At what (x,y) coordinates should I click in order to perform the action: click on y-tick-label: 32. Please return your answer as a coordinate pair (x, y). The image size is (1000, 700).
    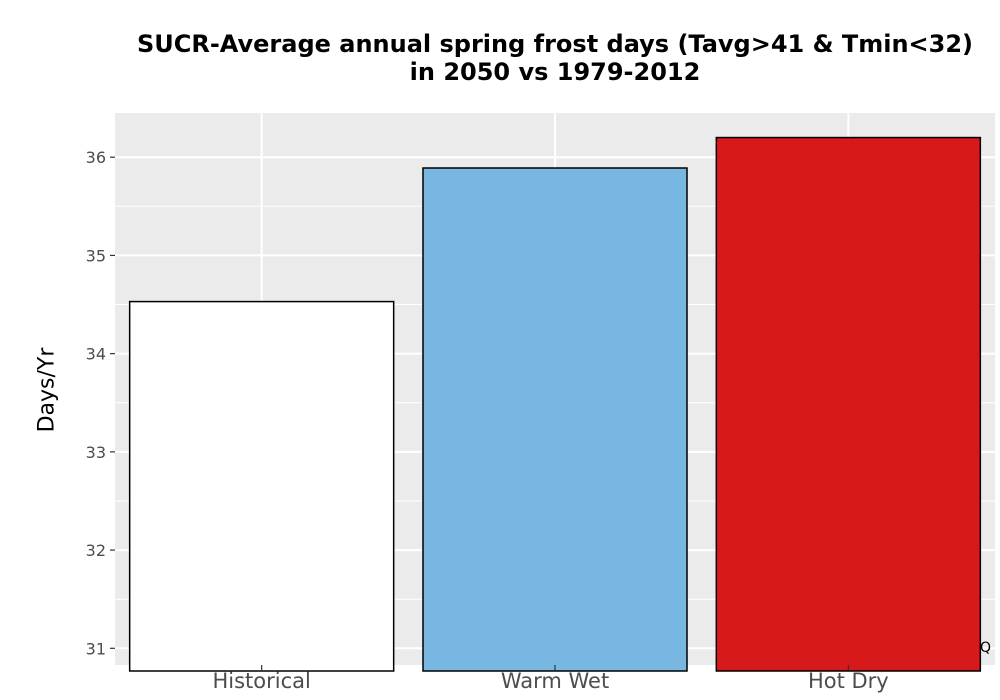
    Looking at the image, I should click on (96, 550).